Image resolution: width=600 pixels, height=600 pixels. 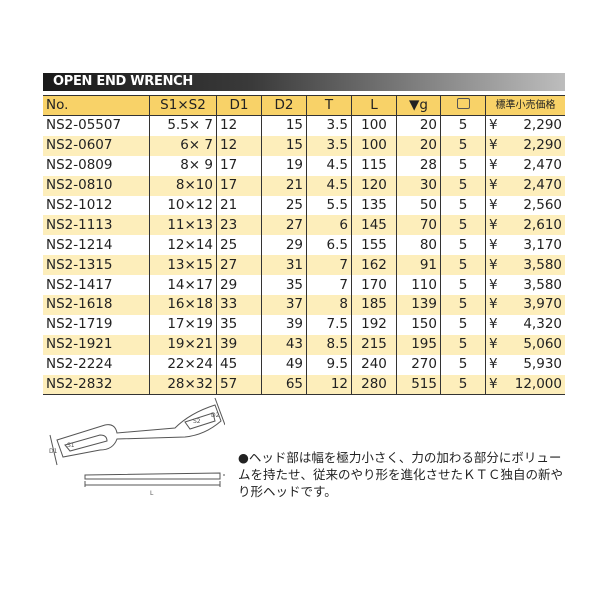 What do you see at coordinates (329, 364) in the screenshot?
I see `cell-t: 9.5` at bounding box center [329, 364].